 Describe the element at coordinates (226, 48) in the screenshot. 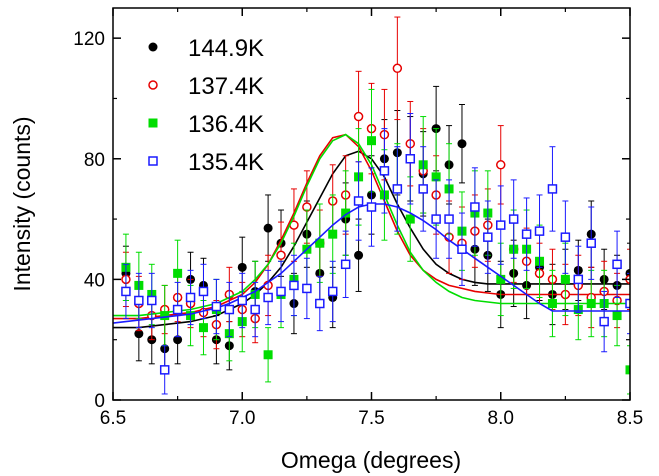

I see `legend-label: 144.9K` at that location.